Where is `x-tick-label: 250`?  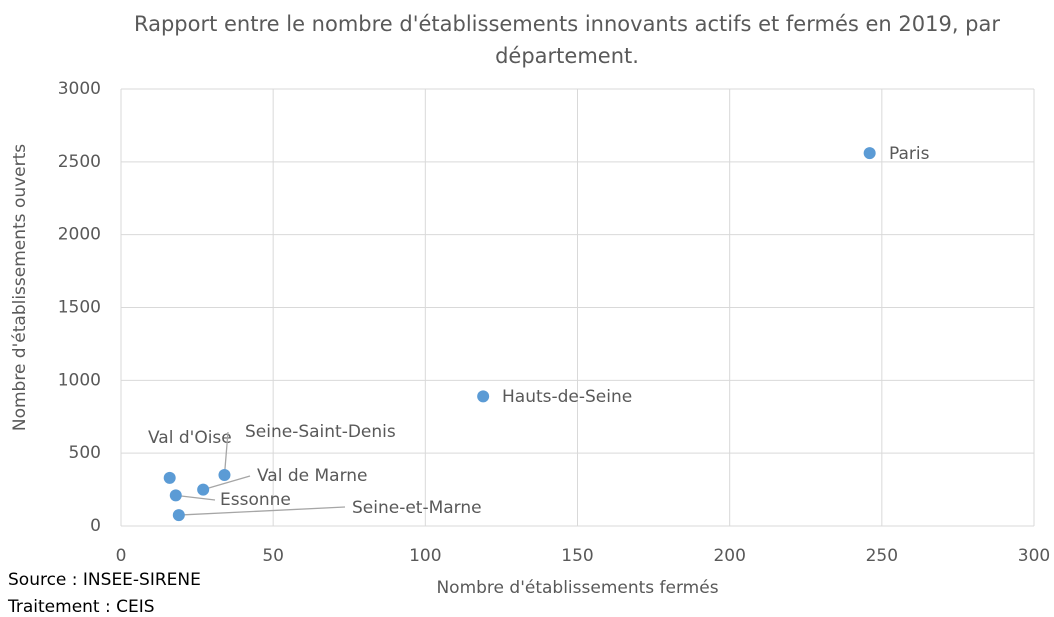
x-tick-label: 250 is located at coordinates (882, 556).